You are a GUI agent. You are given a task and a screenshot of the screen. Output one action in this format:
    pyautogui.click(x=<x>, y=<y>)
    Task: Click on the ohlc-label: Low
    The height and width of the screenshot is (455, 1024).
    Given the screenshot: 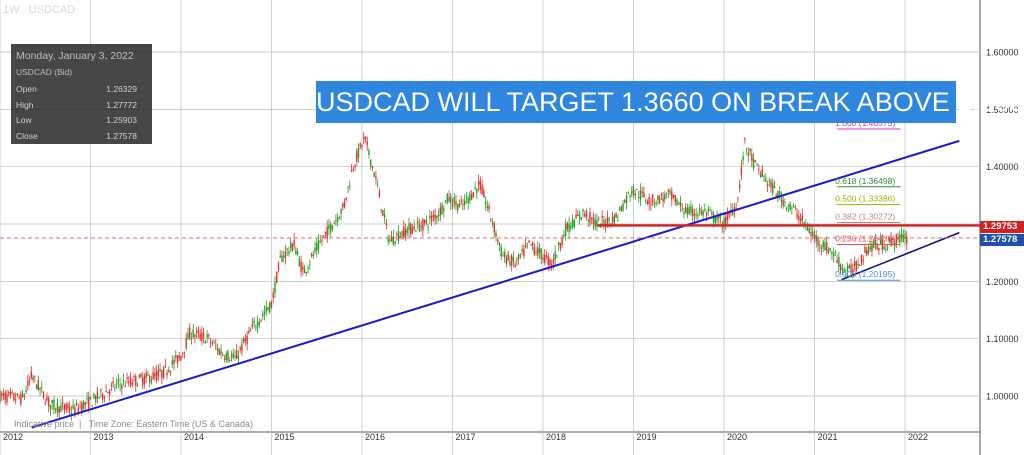 What is the action you would take?
    pyautogui.click(x=24, y=120)
    